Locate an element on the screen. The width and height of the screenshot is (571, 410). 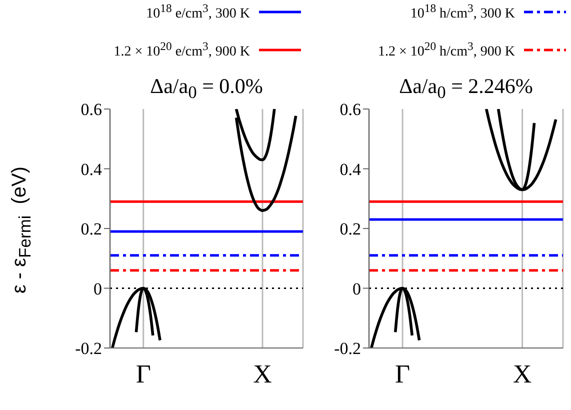
legend-label: 10$^{18}$ e/cm$^{3}$, 300 K is located at coordinates (198, 12).